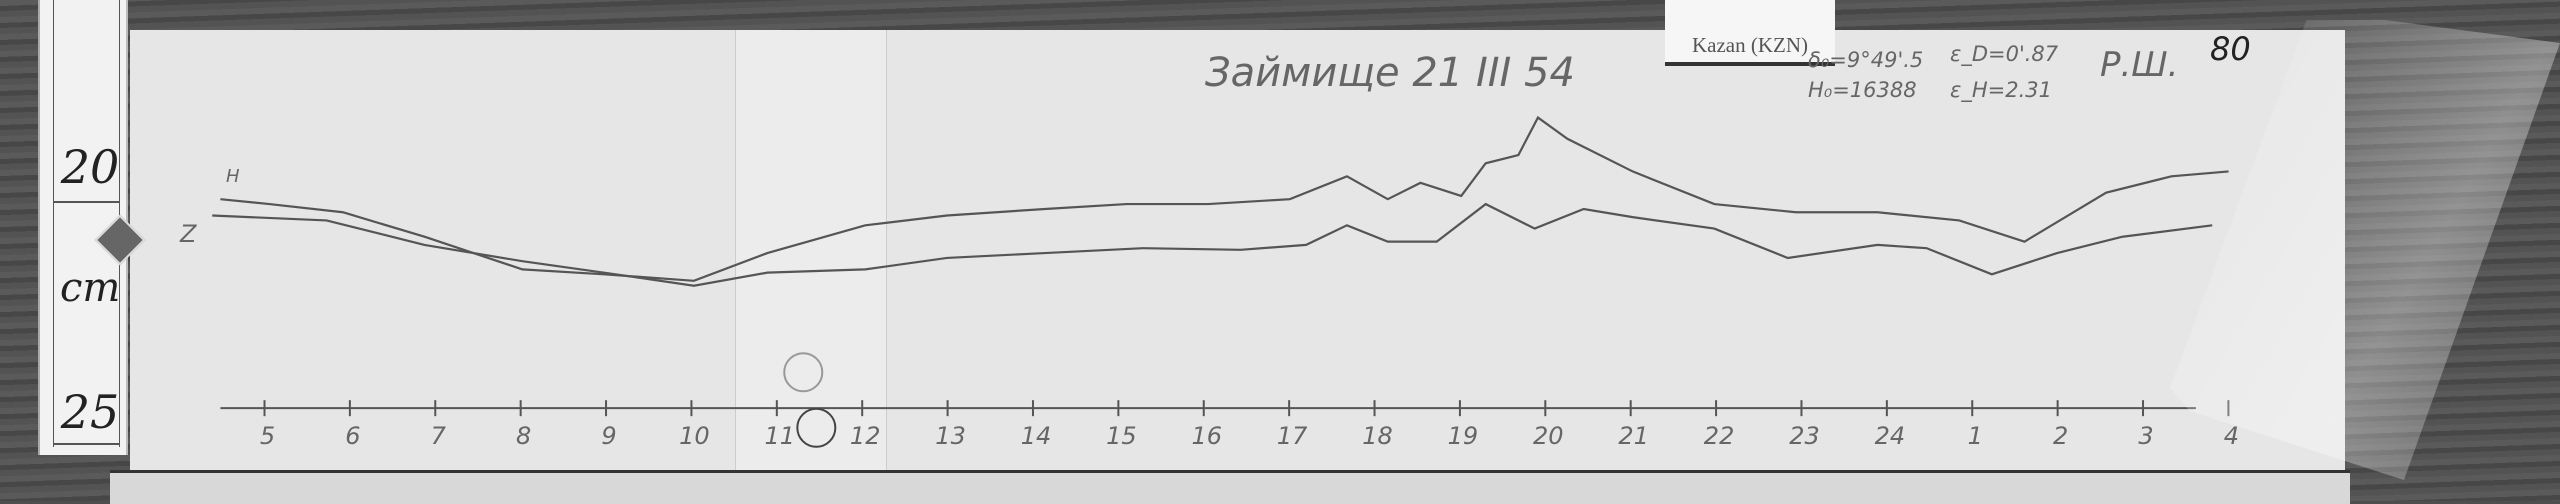  Describe the element at coordinates (2139, 65) in the screenshot. I see `initials: Р.Ш.` at that location.